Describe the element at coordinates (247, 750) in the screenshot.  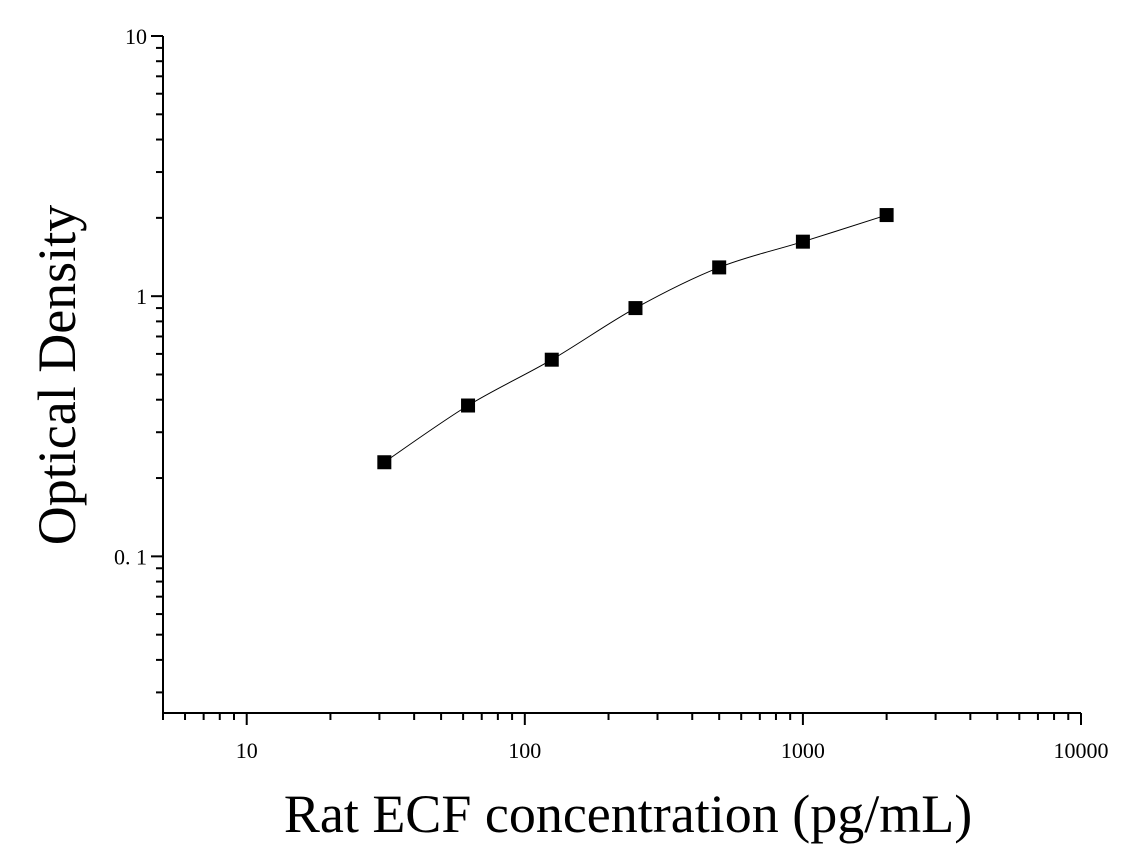
I see `x-tick-label: 10` at that location.